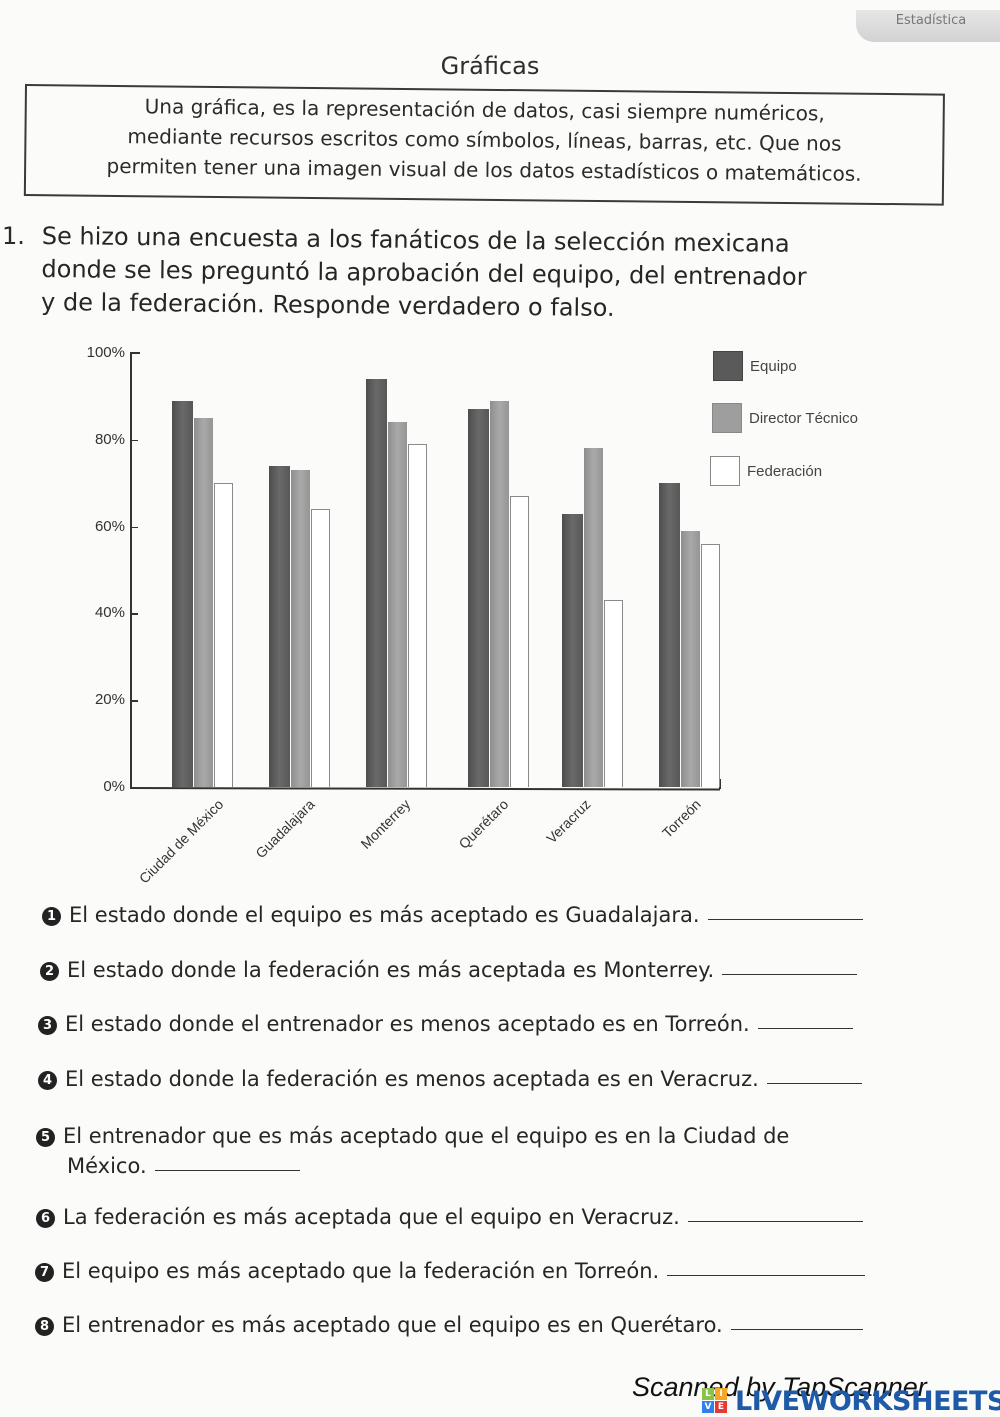 This screenshot has width=1000, height=1417. What do you see at coordinates (47, 1025) in the screenshot?
I see `number-bullet-icon: 3` at bounding box center [47, 1025].